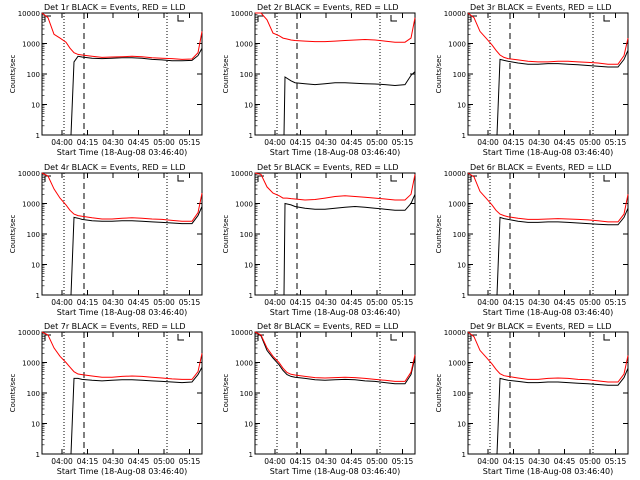  I want to click on panel-title: Det 2r BLACK = Events, RED = LLD, so click(328, 7).